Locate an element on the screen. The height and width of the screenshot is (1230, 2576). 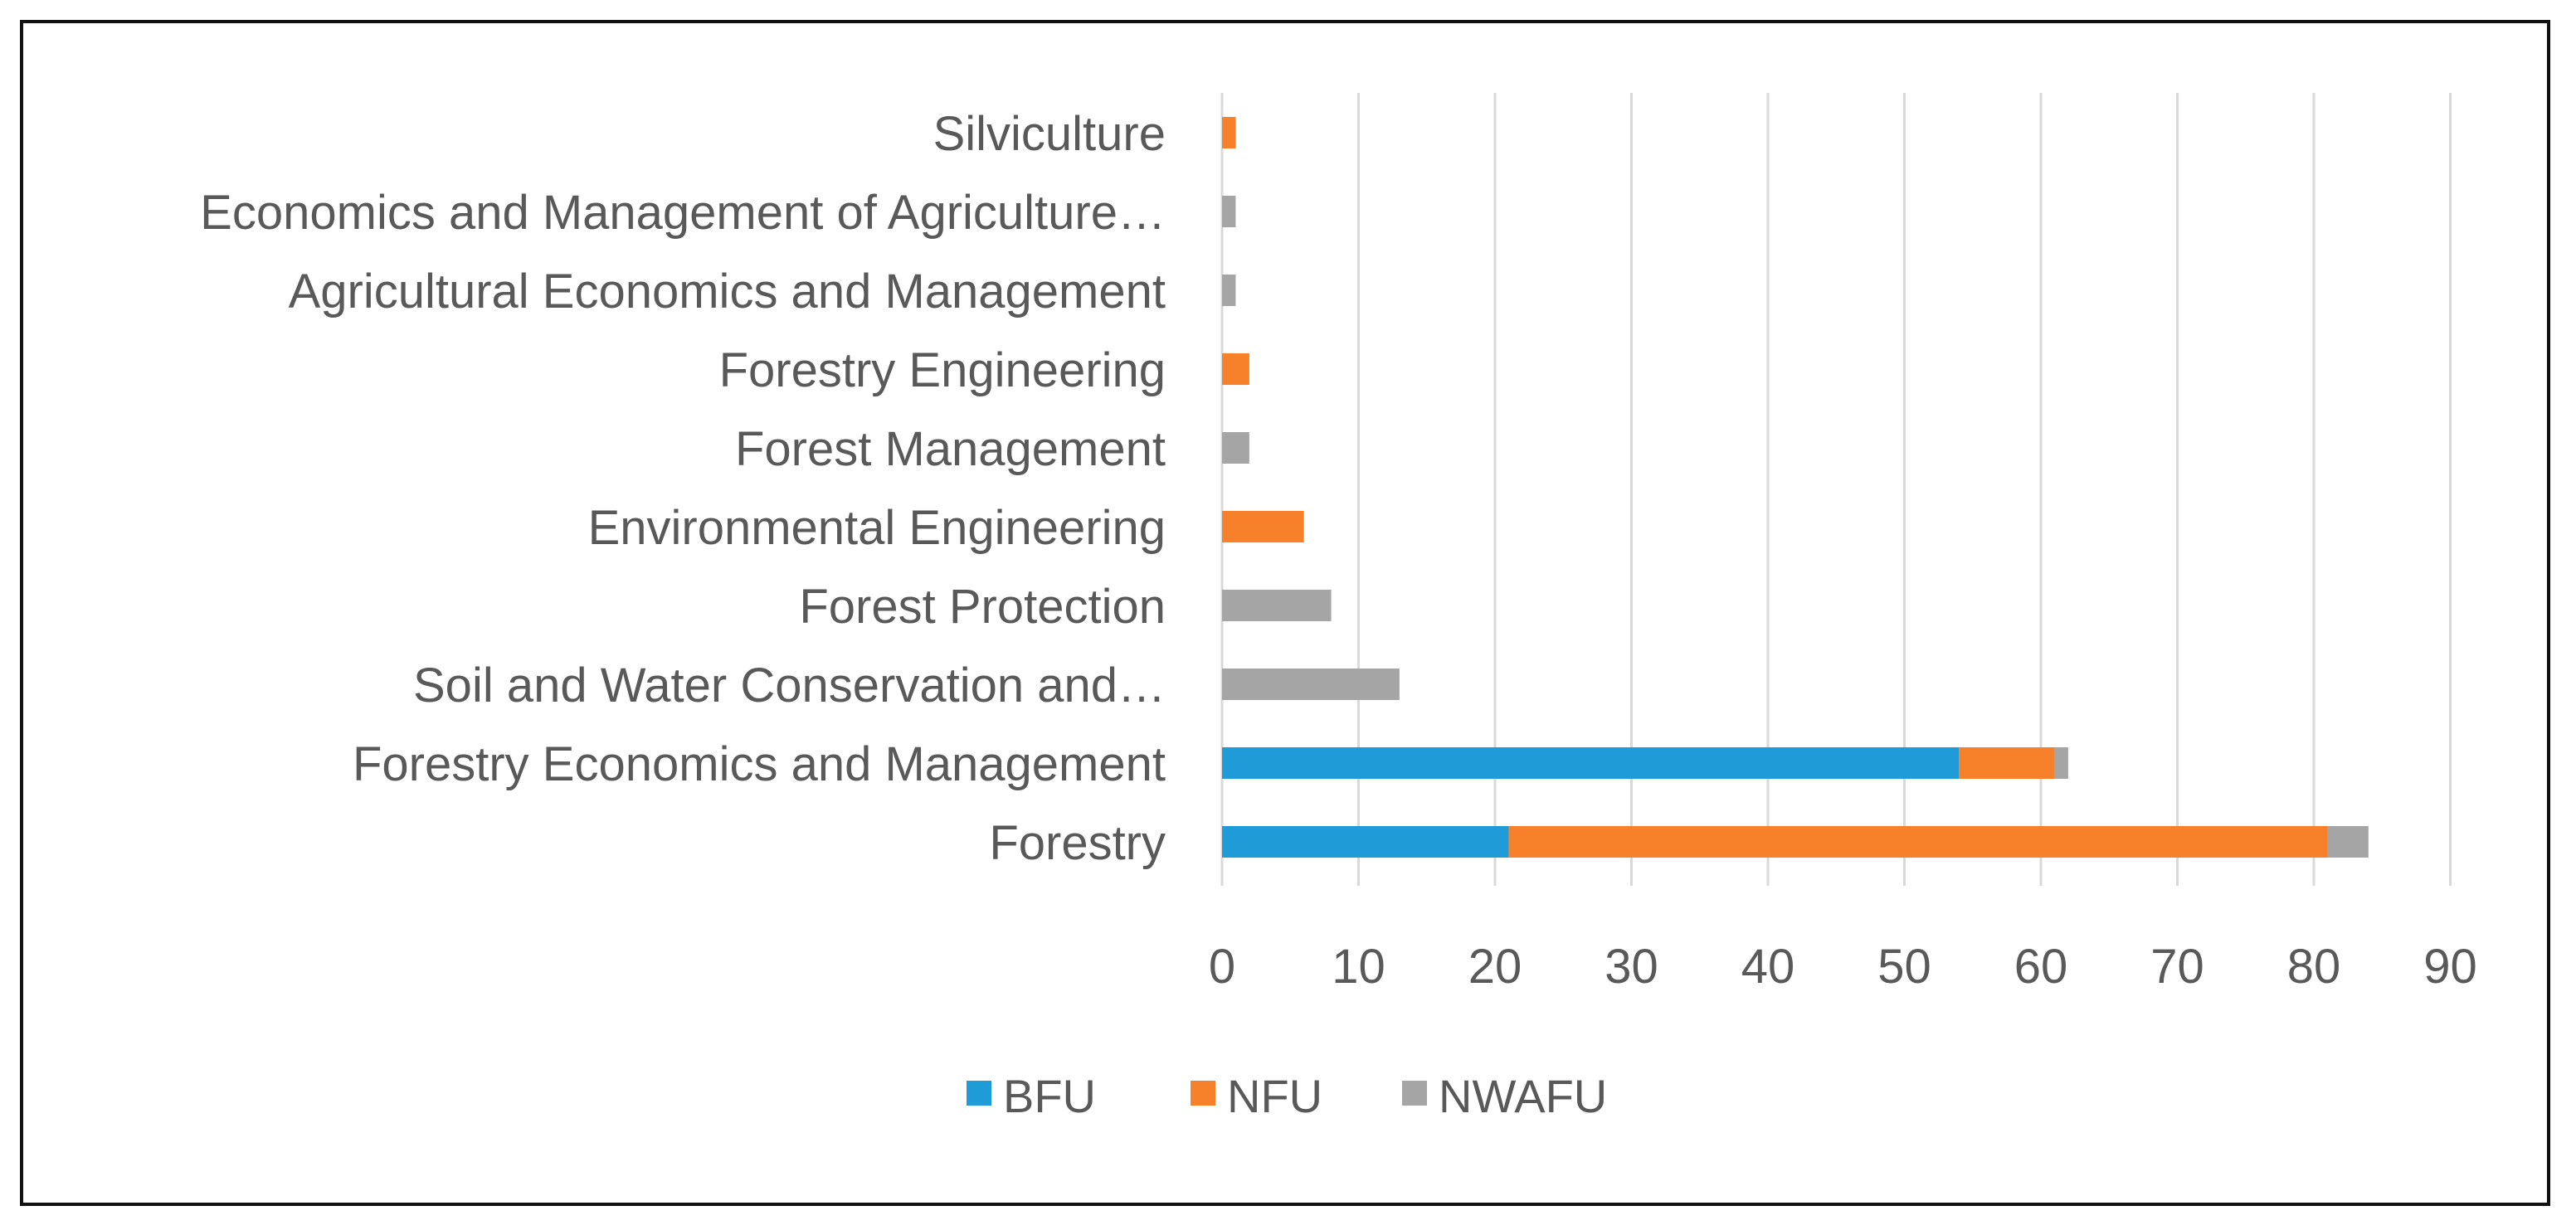
x-tick-label: 10 is located at coordinates (1358, 967).